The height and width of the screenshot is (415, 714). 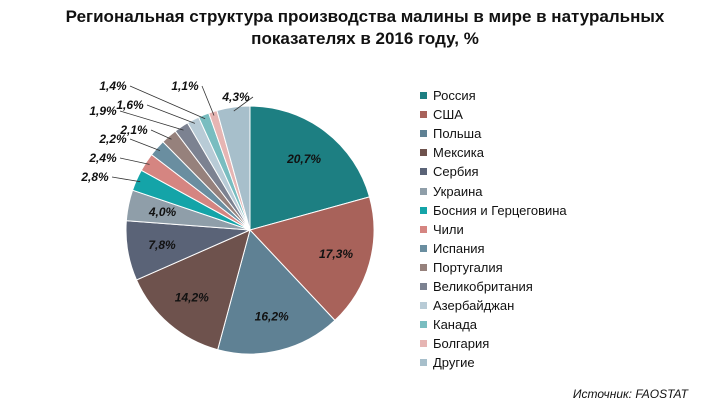 I want to click on data-label-мексика: 14,2%, so click(x=192, y=298).